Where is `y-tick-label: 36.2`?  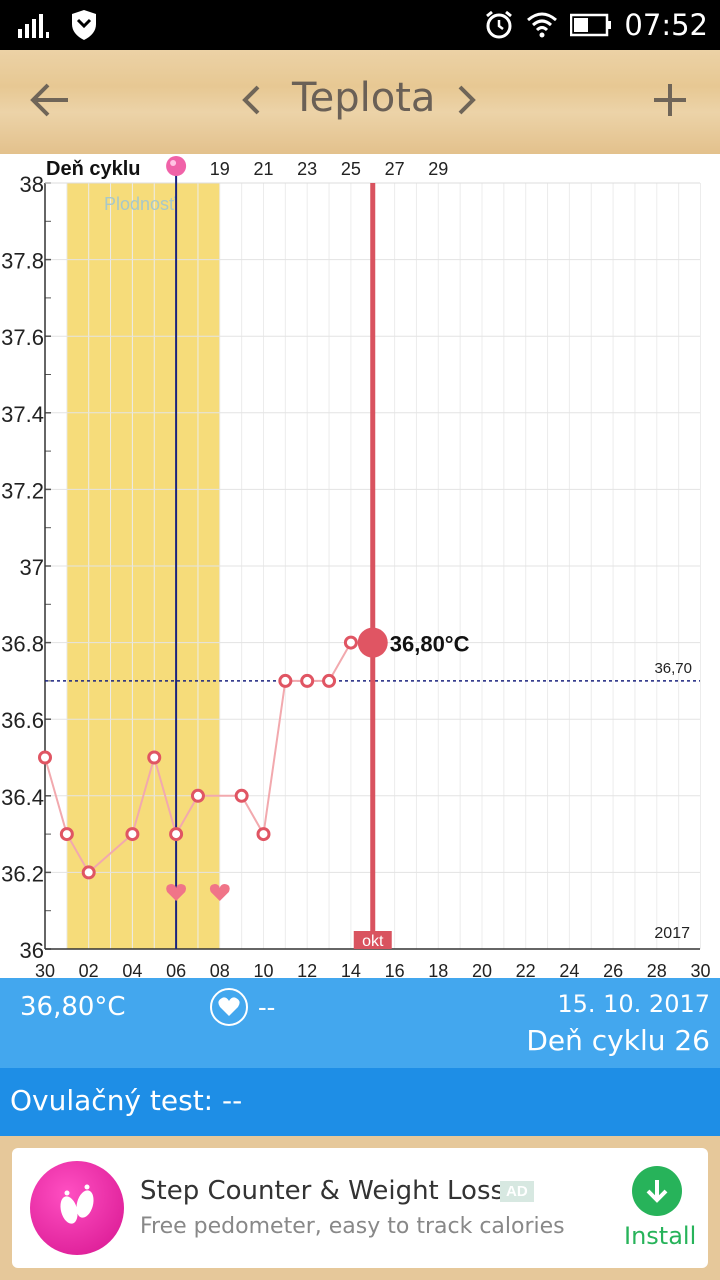 y-tick-label: 36.2 is located at coordinates (22, 873).